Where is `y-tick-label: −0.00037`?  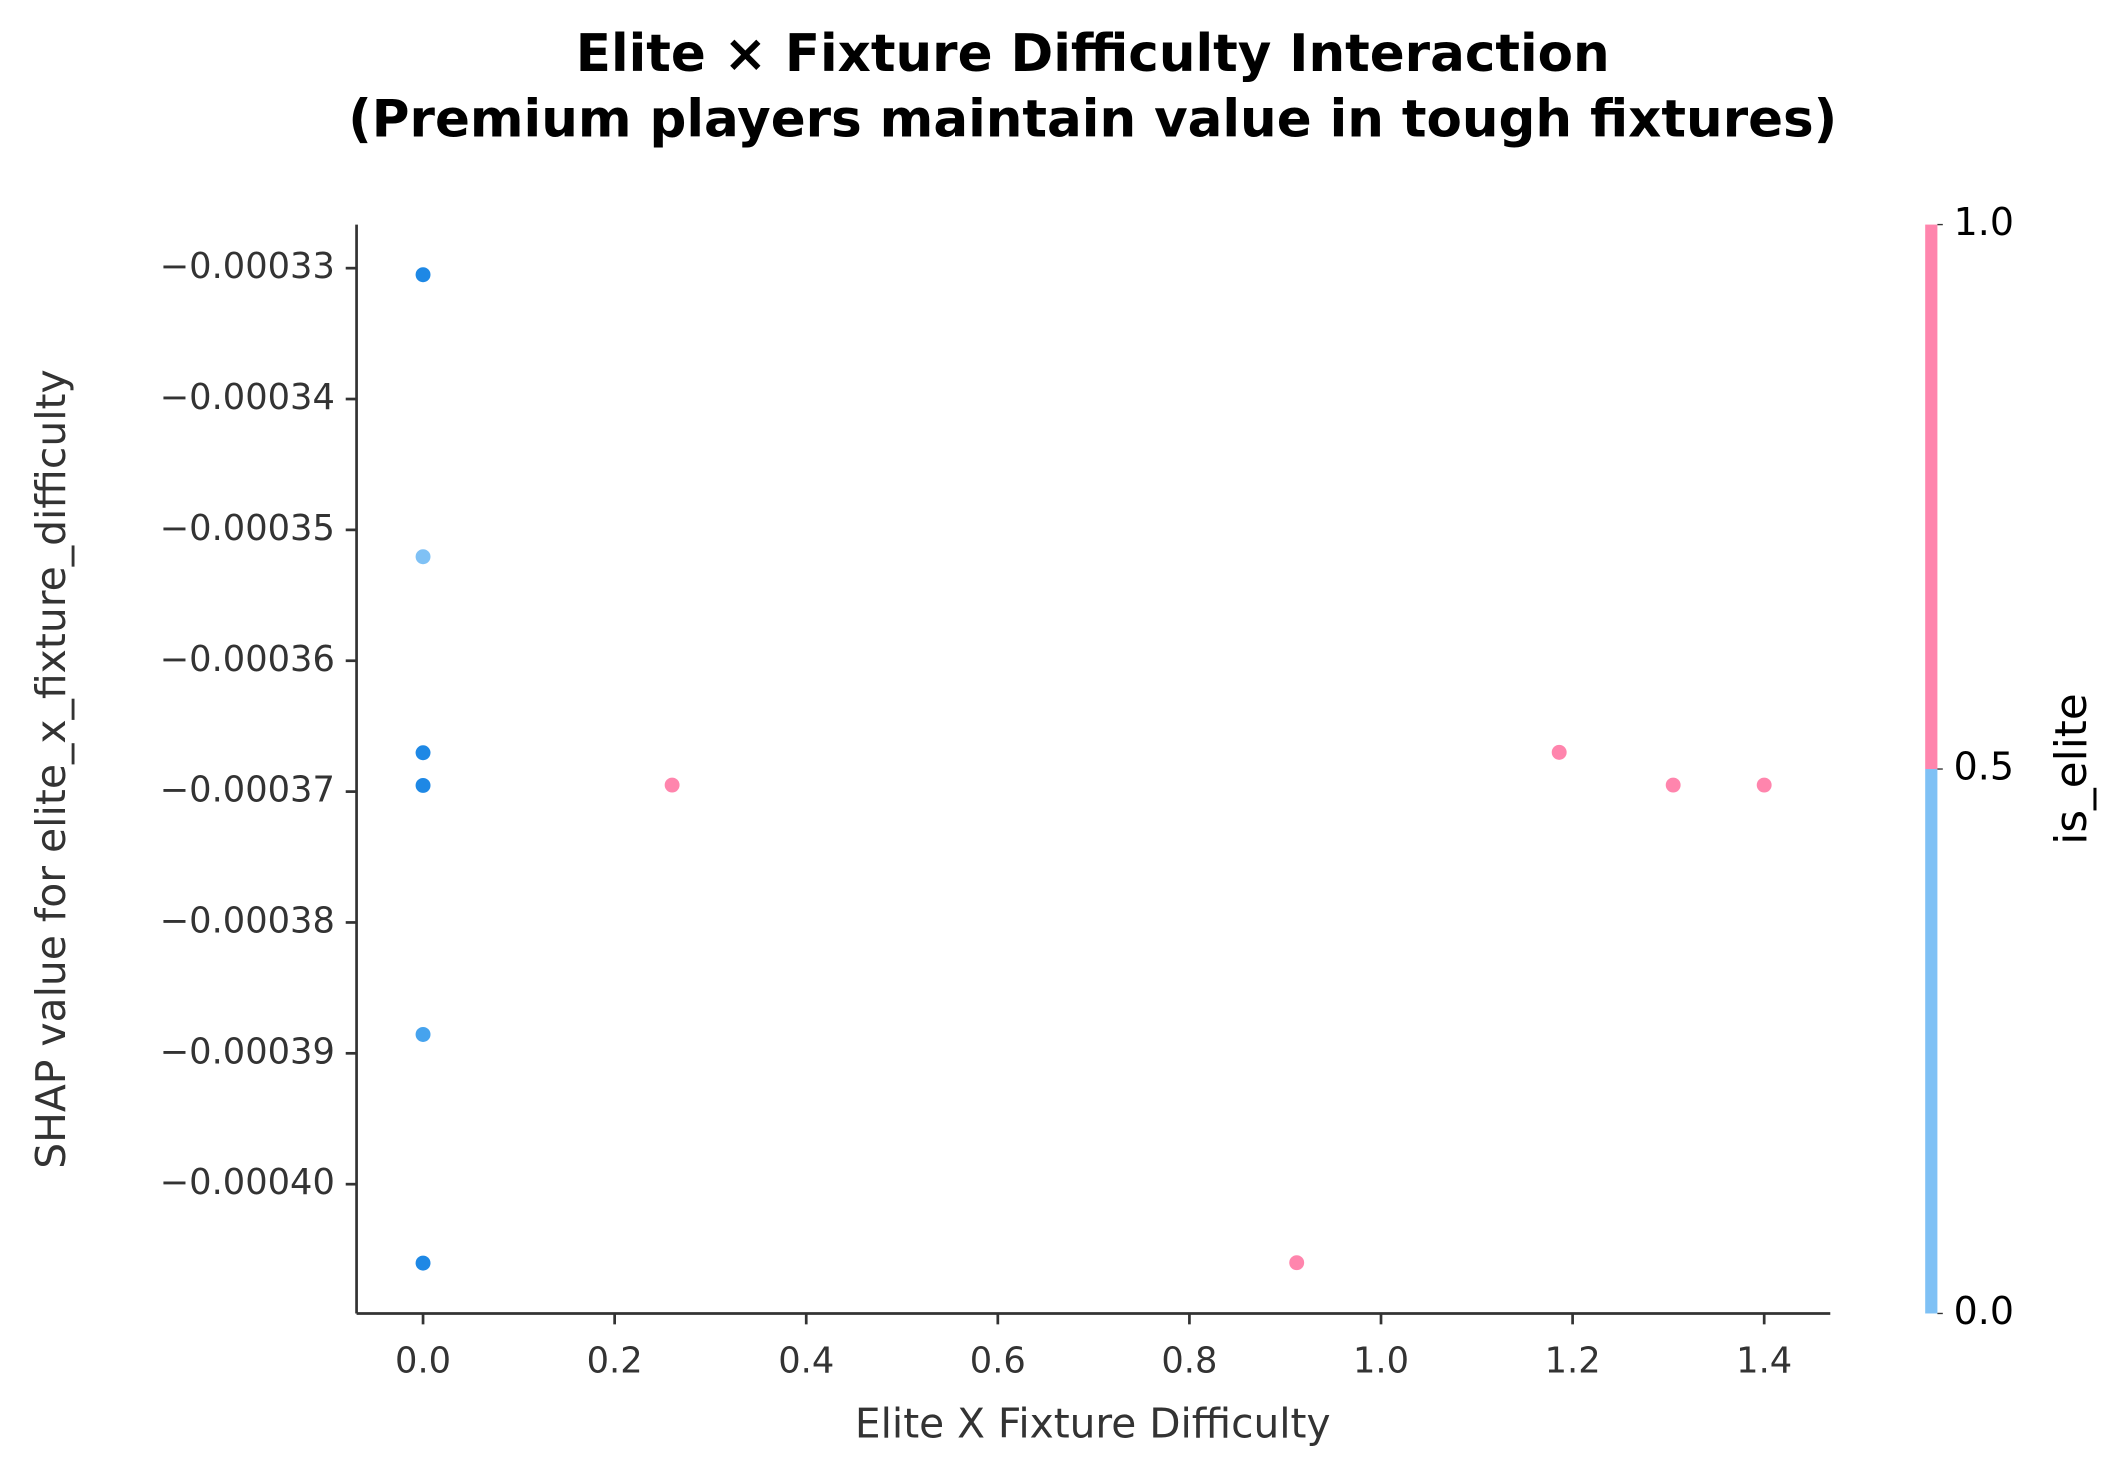 y-tick-label: −0.00037 is located at coordinates (247, 790).